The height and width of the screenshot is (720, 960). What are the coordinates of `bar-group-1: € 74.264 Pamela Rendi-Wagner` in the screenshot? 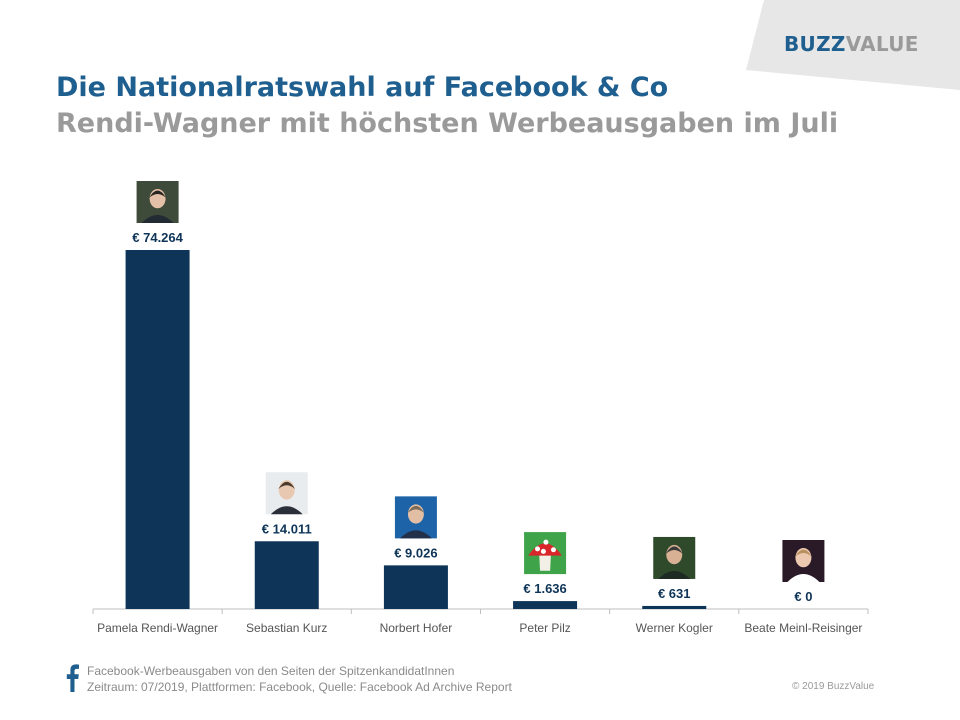 It's located at (157, 408).